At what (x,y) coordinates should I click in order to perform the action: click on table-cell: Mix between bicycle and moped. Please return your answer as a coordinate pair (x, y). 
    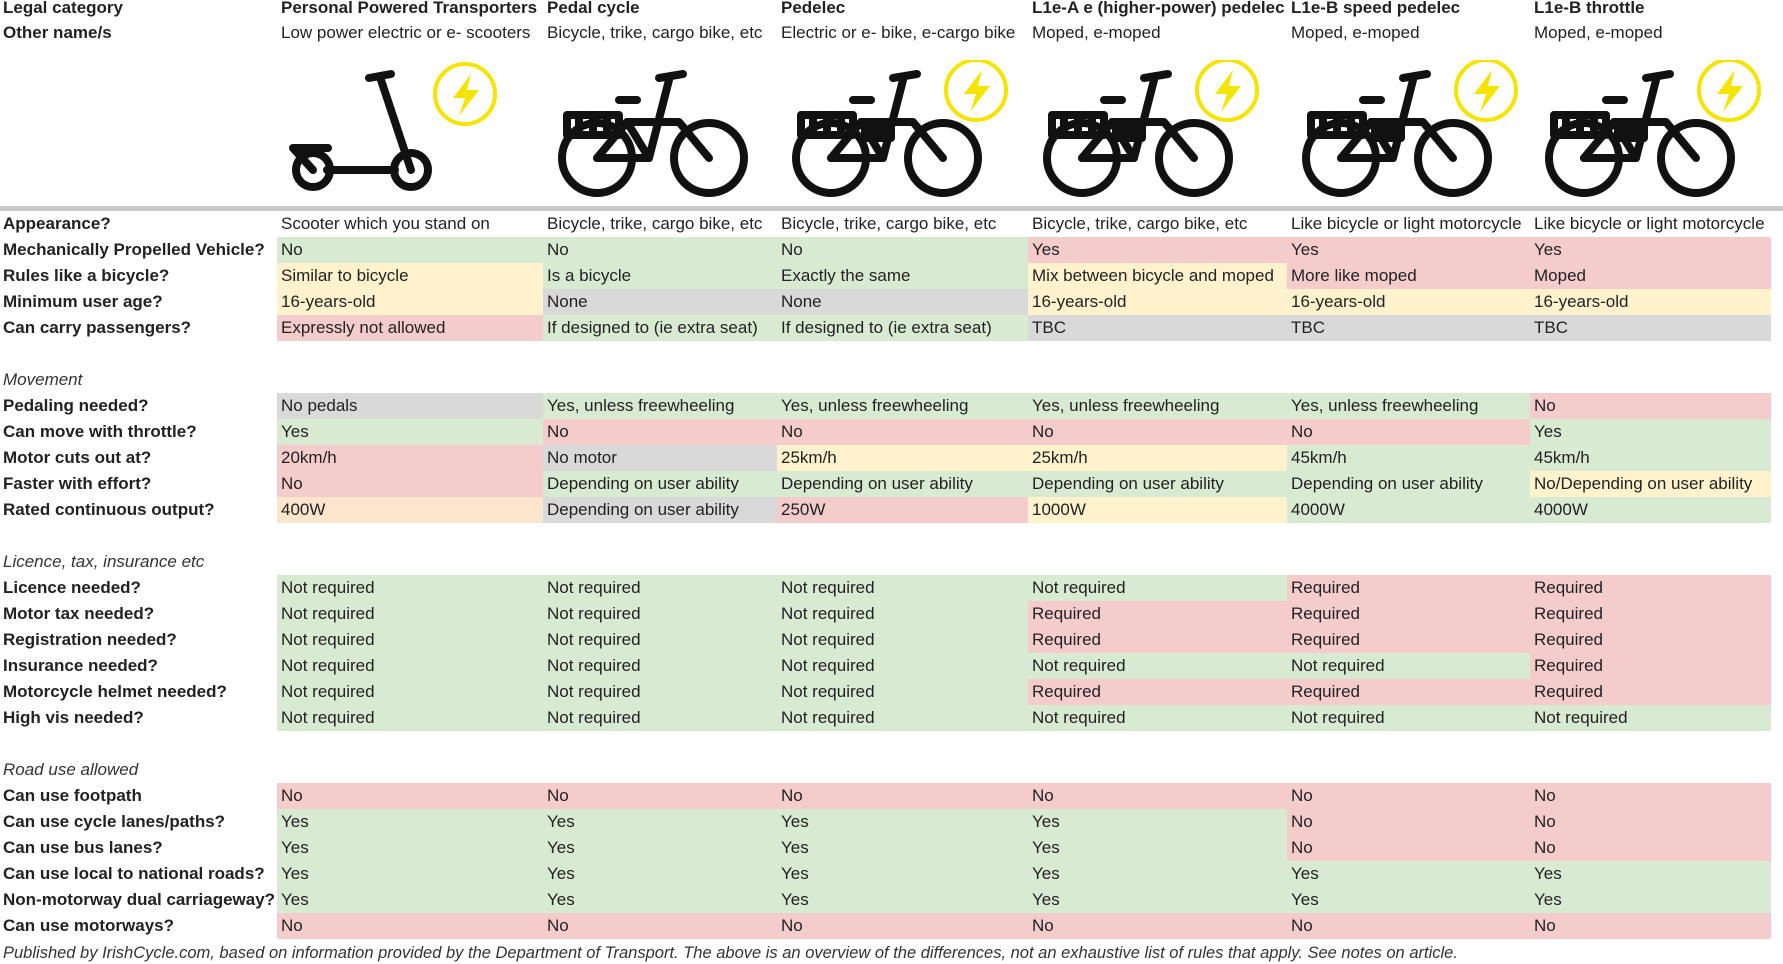
    Looking at the image, I should click on (1157, 276).